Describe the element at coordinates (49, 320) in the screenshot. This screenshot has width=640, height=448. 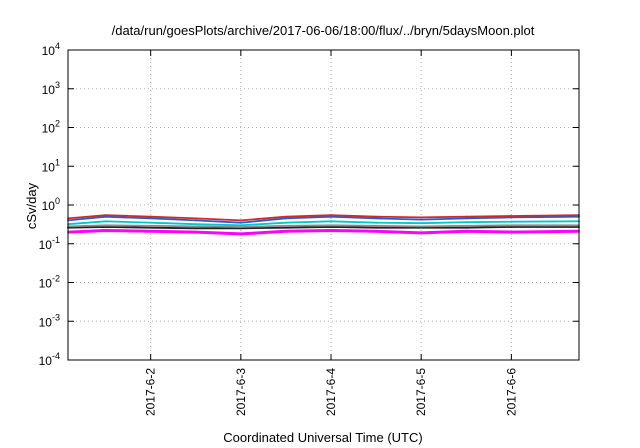
I see `y-tick-label: 10⁻³` at that location.